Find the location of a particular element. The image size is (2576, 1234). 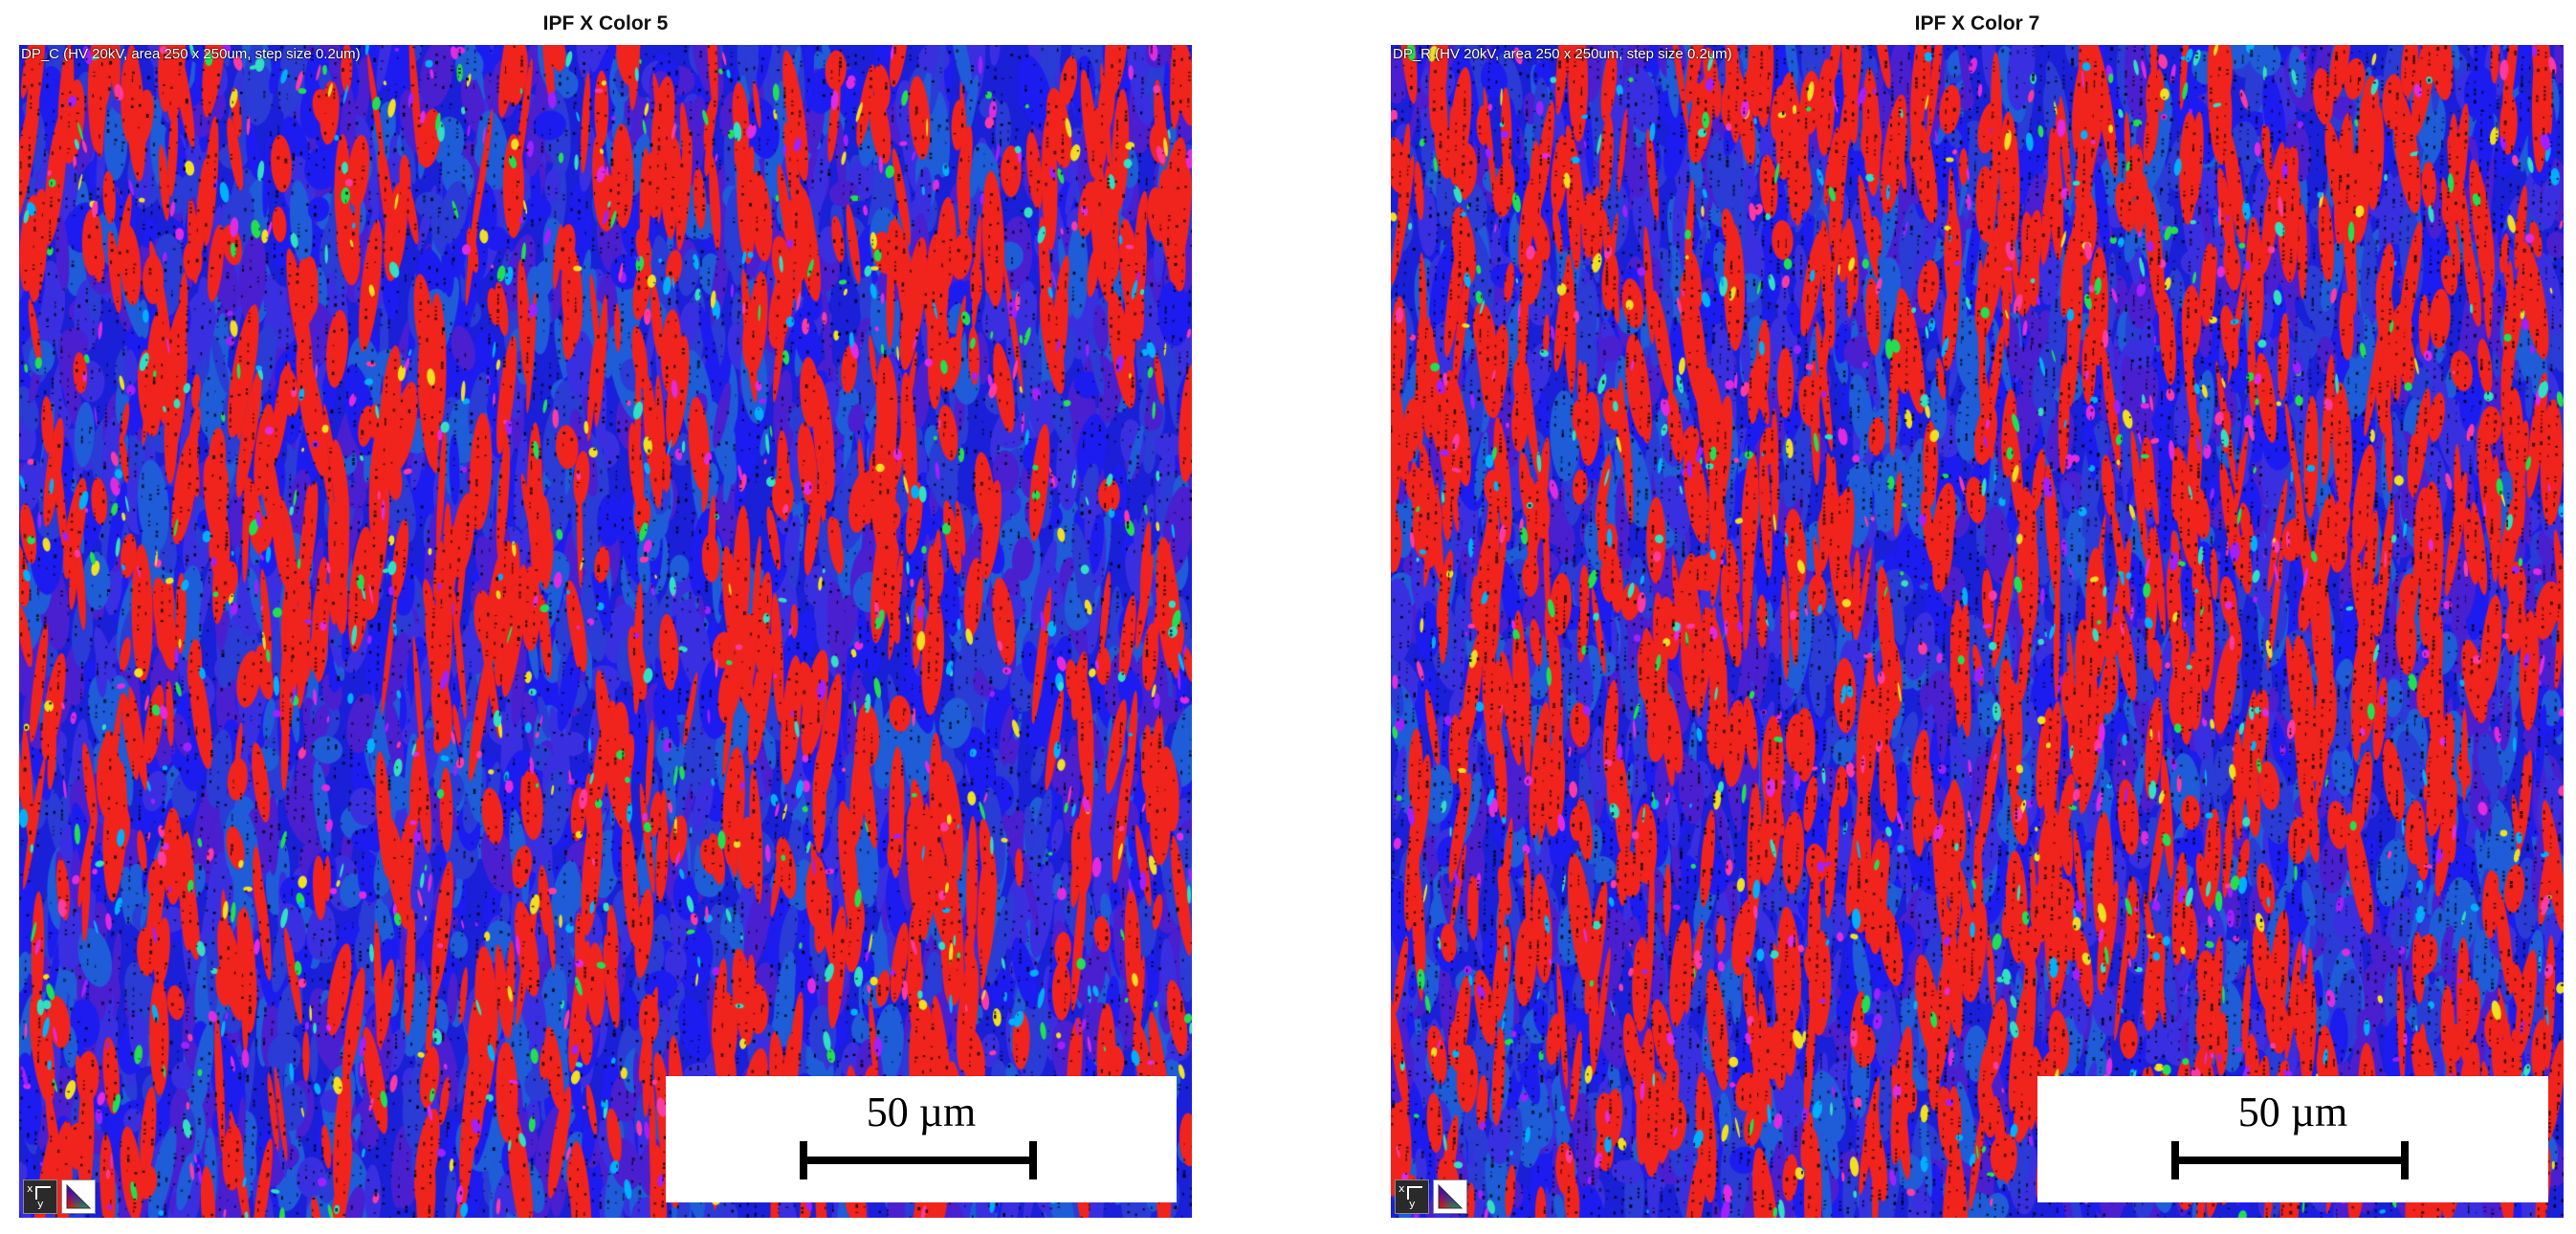

panel-title: IPF X Color 5 is located at coordinates (605, 23).